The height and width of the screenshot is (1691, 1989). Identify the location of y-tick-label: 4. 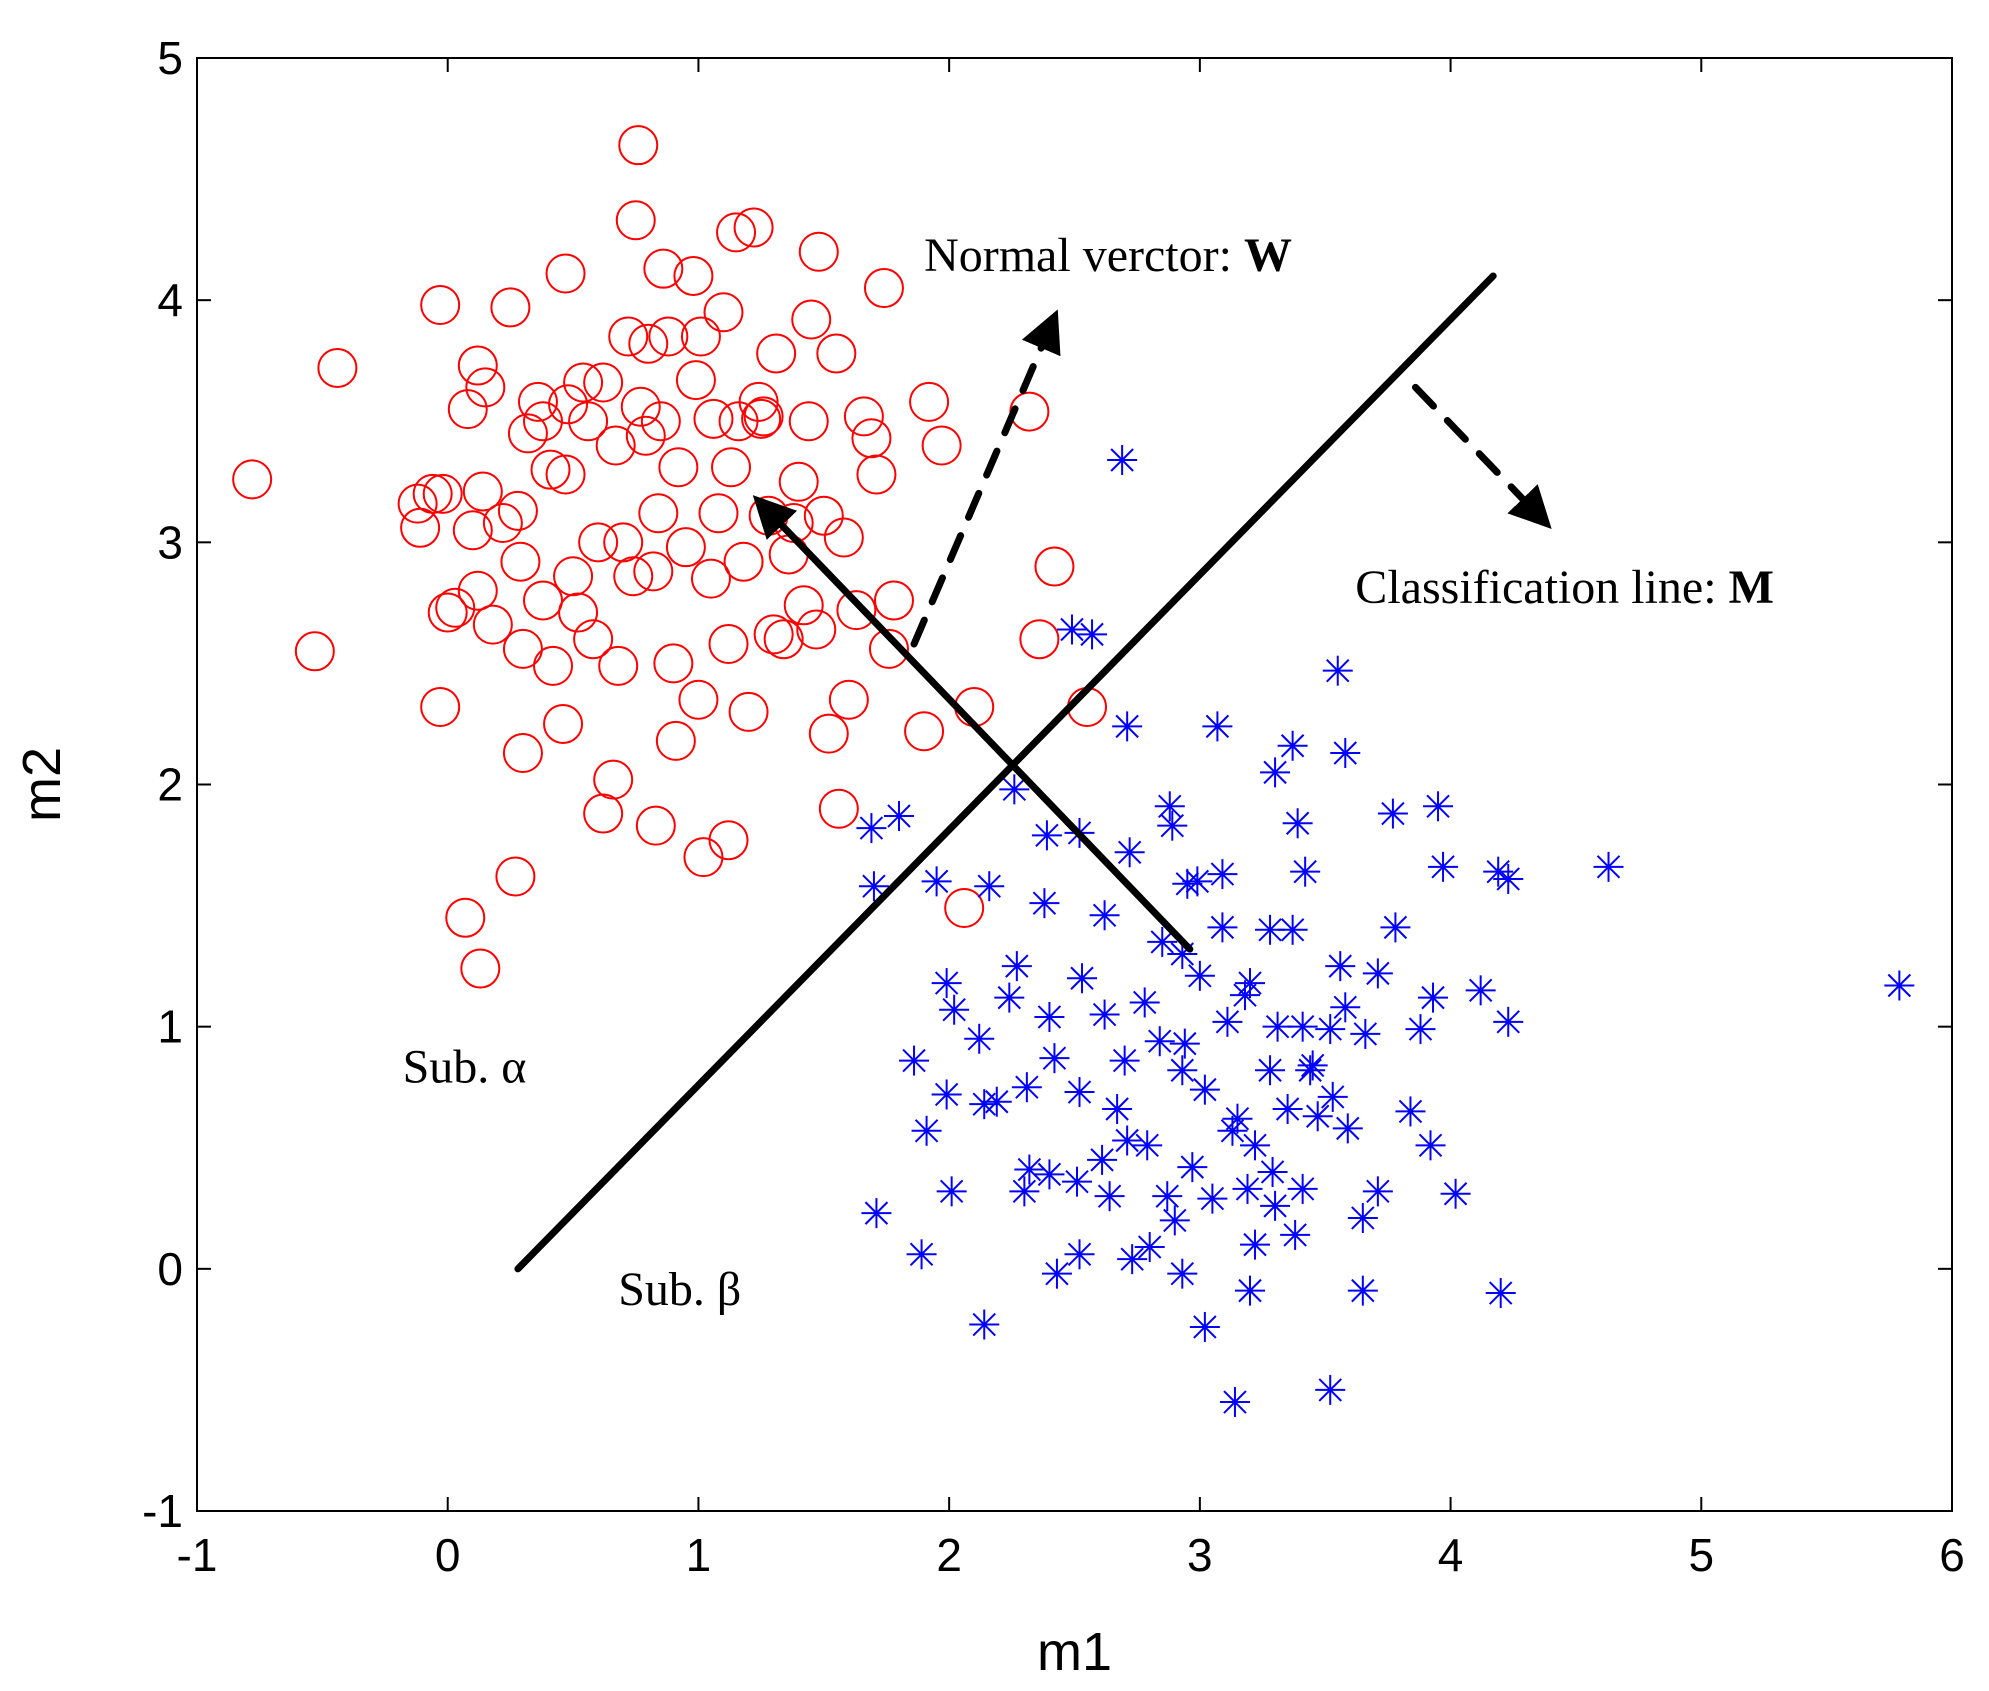
(170, 300).